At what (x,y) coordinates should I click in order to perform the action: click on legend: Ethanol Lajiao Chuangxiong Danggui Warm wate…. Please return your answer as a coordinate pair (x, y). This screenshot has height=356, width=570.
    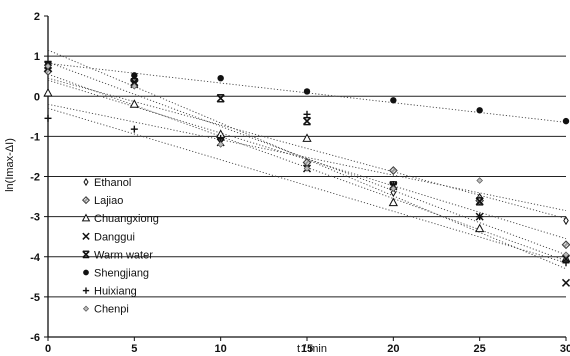
    Looking at the image, I should click on (120, 246).